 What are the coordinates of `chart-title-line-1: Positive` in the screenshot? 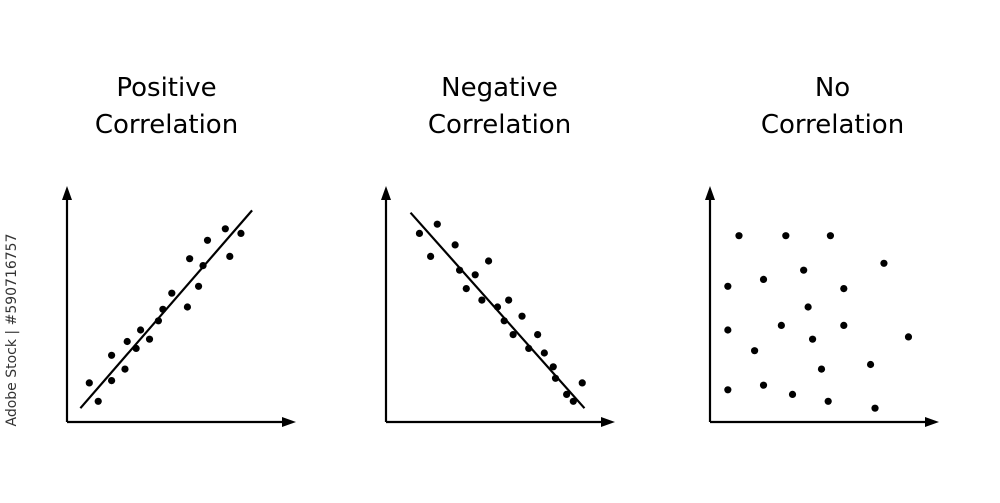 It's located at (166, 88).